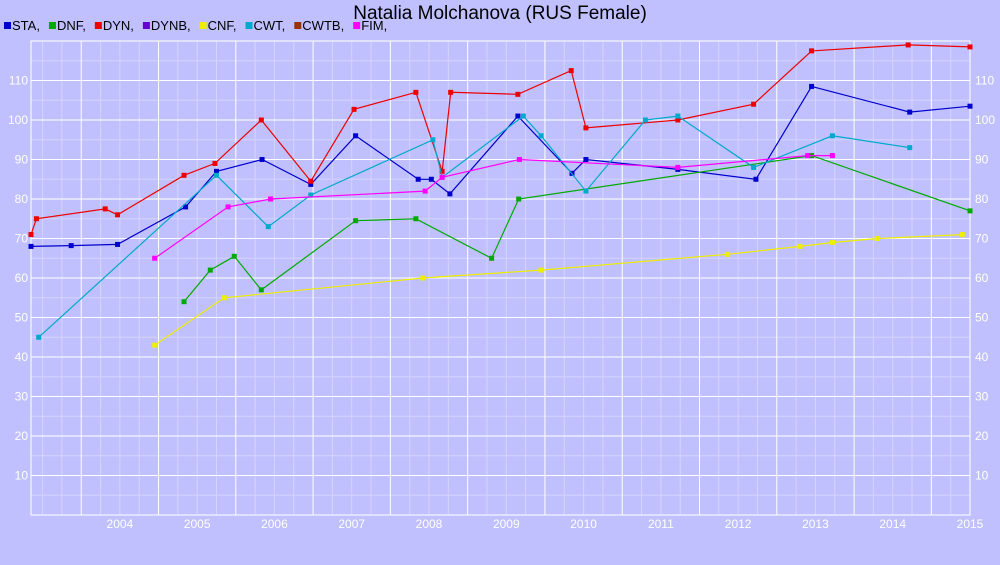 The height and width of the screenshot is (565, 1000). What do you see at coordinates (429, 524) in the screenshot?
I see `x-tick-label: 2008` at bounding box center [429, 524].